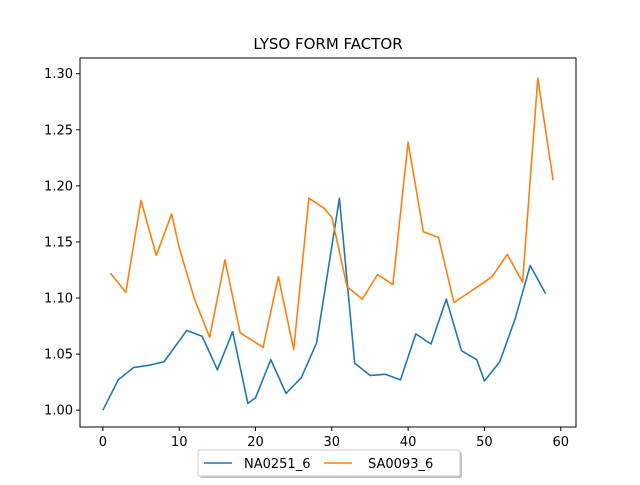 The height and width of the screenshot is (485, 640). What do you see at coordinates (484, 442) in the screenshot?
I see `x-tick-label: 50` at bounding box center [484, 442].